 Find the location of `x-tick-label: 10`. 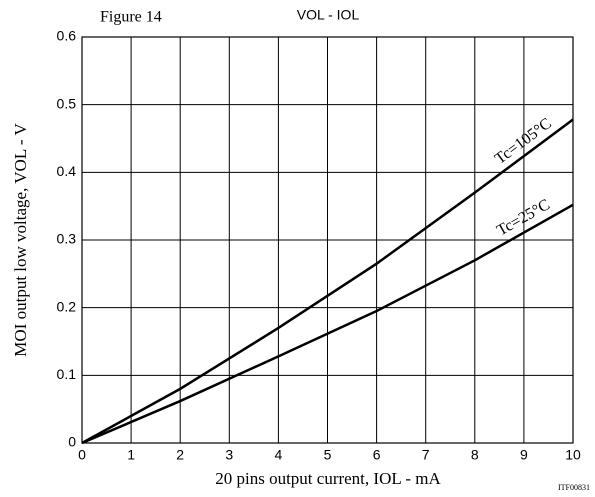

x-tick-label: 10 is located at coordinates (573, 455).